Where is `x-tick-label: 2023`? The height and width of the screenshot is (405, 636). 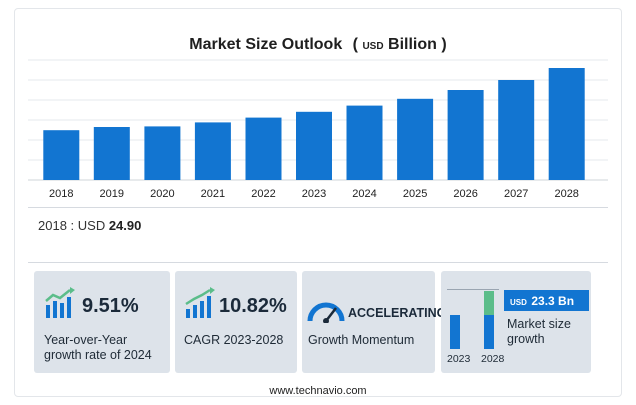
x-tick-label: 2023 is located at coordinates (314, 194).